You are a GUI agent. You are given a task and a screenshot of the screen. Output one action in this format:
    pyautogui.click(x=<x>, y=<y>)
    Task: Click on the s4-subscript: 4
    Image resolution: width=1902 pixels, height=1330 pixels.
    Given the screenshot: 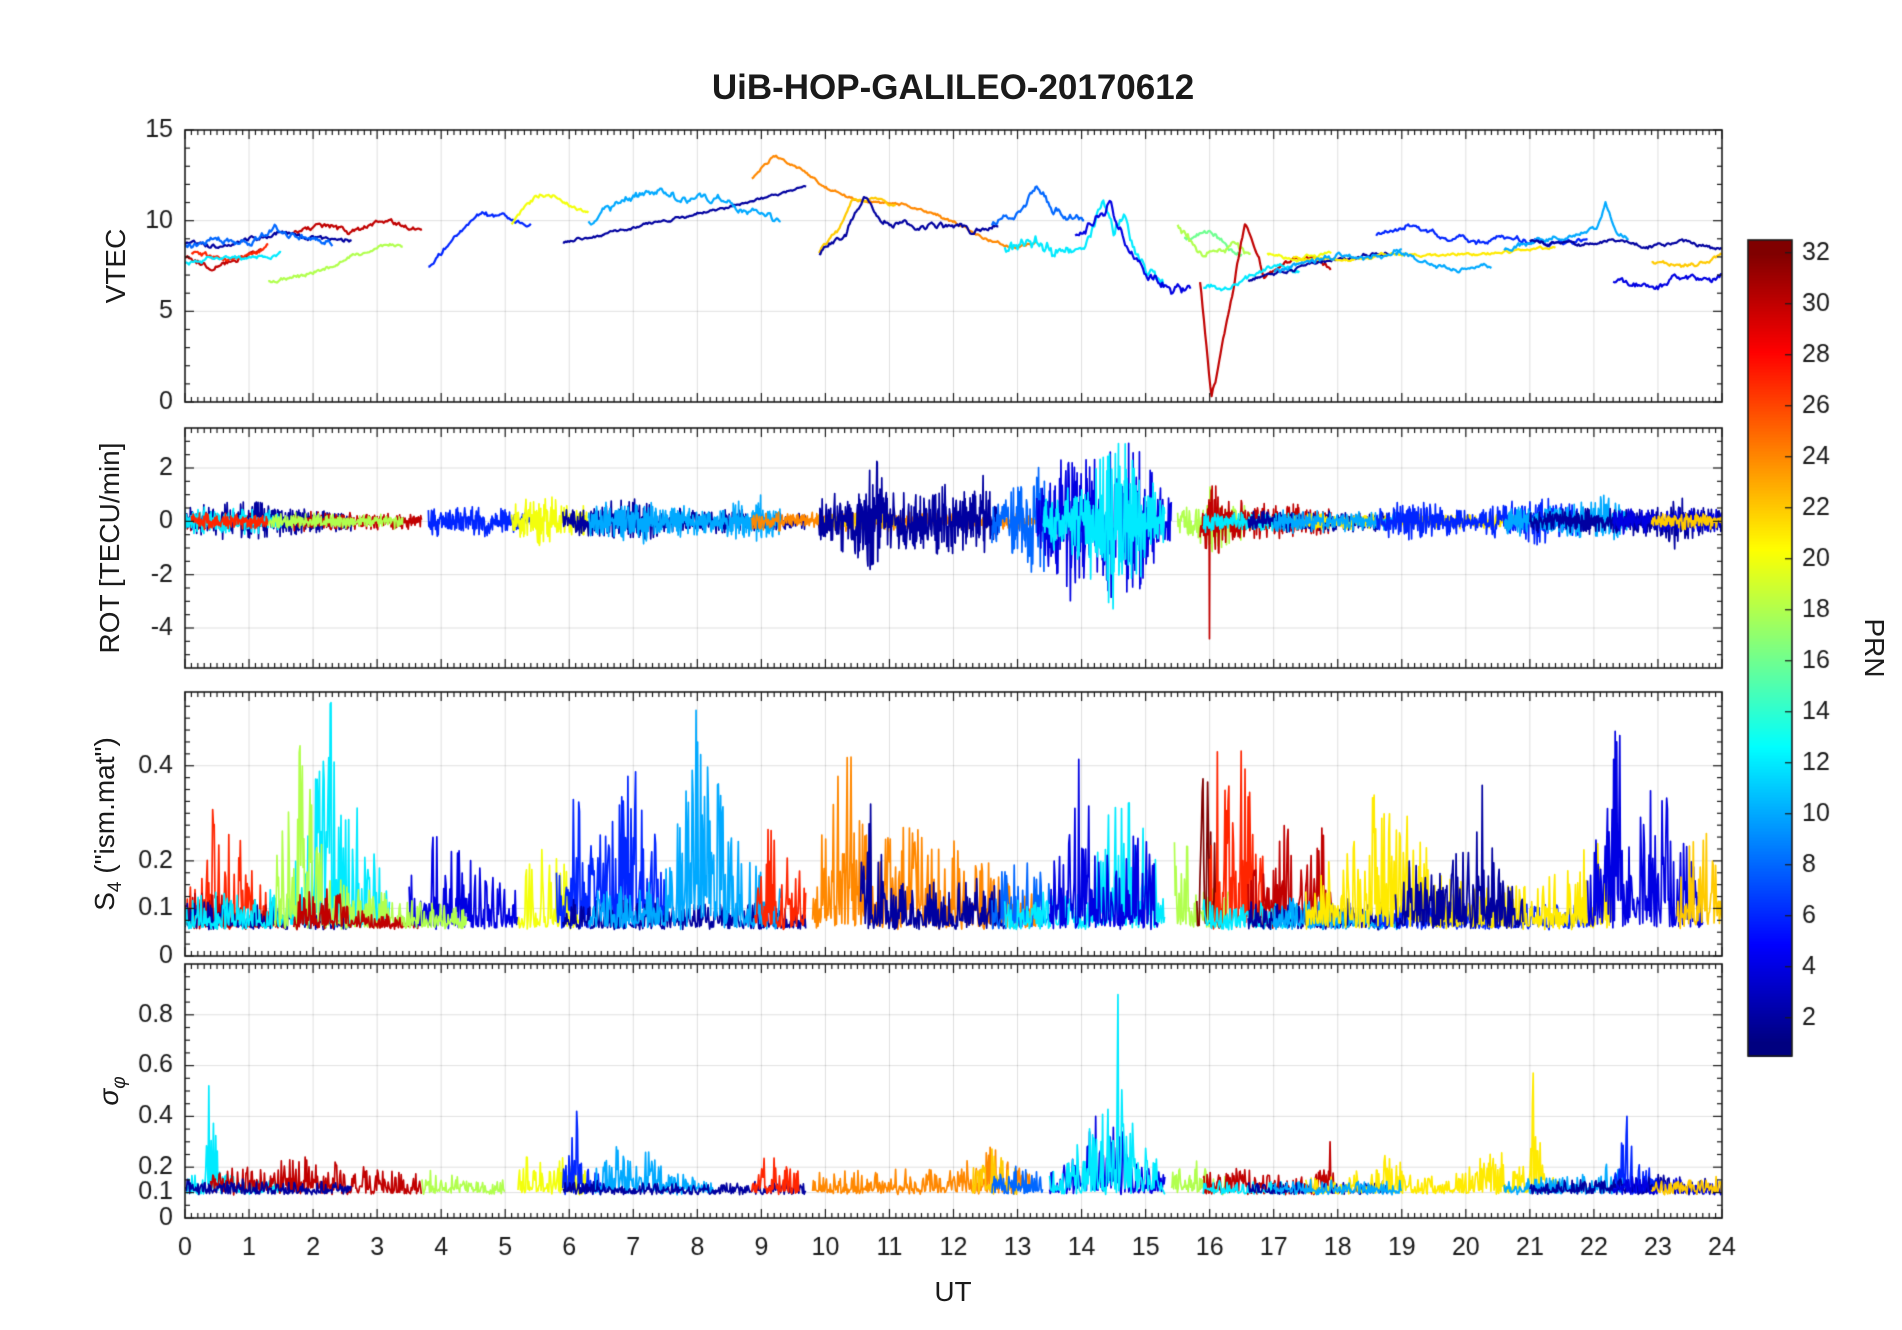 What is the action you would take?
    pyautogui.click(x=115, y=887)
    